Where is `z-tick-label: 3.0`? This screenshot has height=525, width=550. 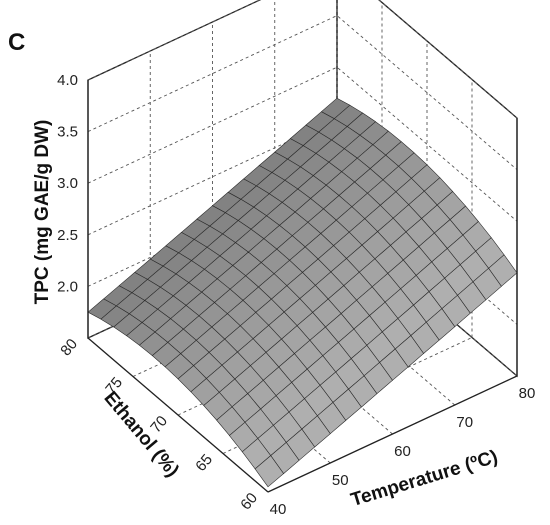
z-tick-label: 3.0 is located at coordinates (67, 183).